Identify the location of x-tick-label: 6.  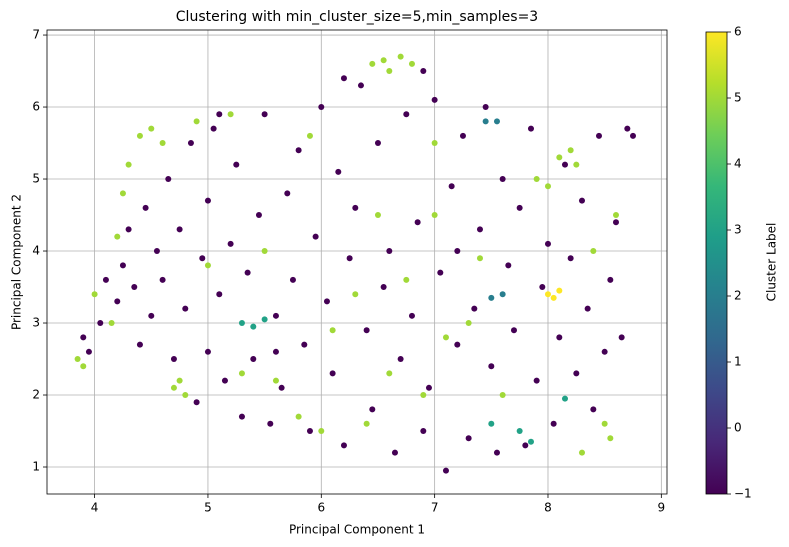
(321, 508).